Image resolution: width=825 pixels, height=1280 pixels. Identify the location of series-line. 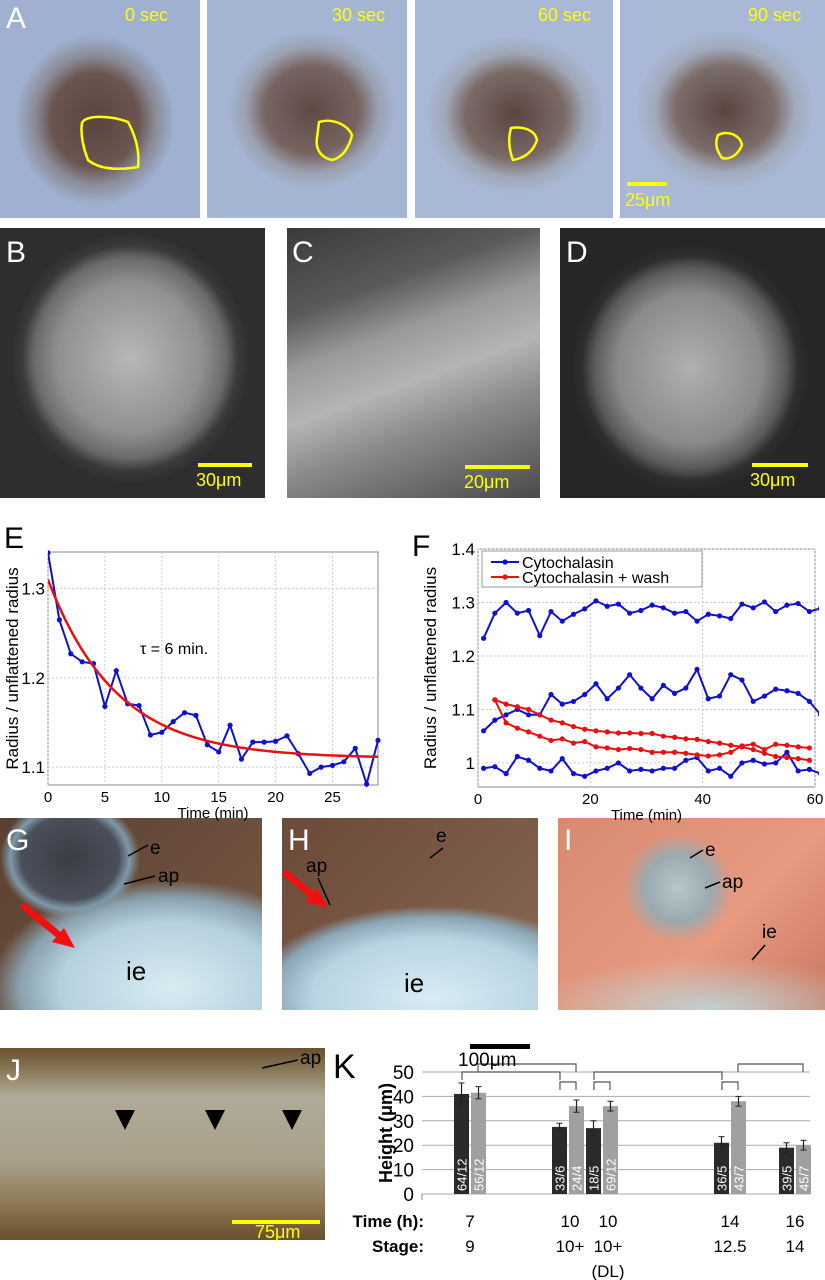
(650, 699).